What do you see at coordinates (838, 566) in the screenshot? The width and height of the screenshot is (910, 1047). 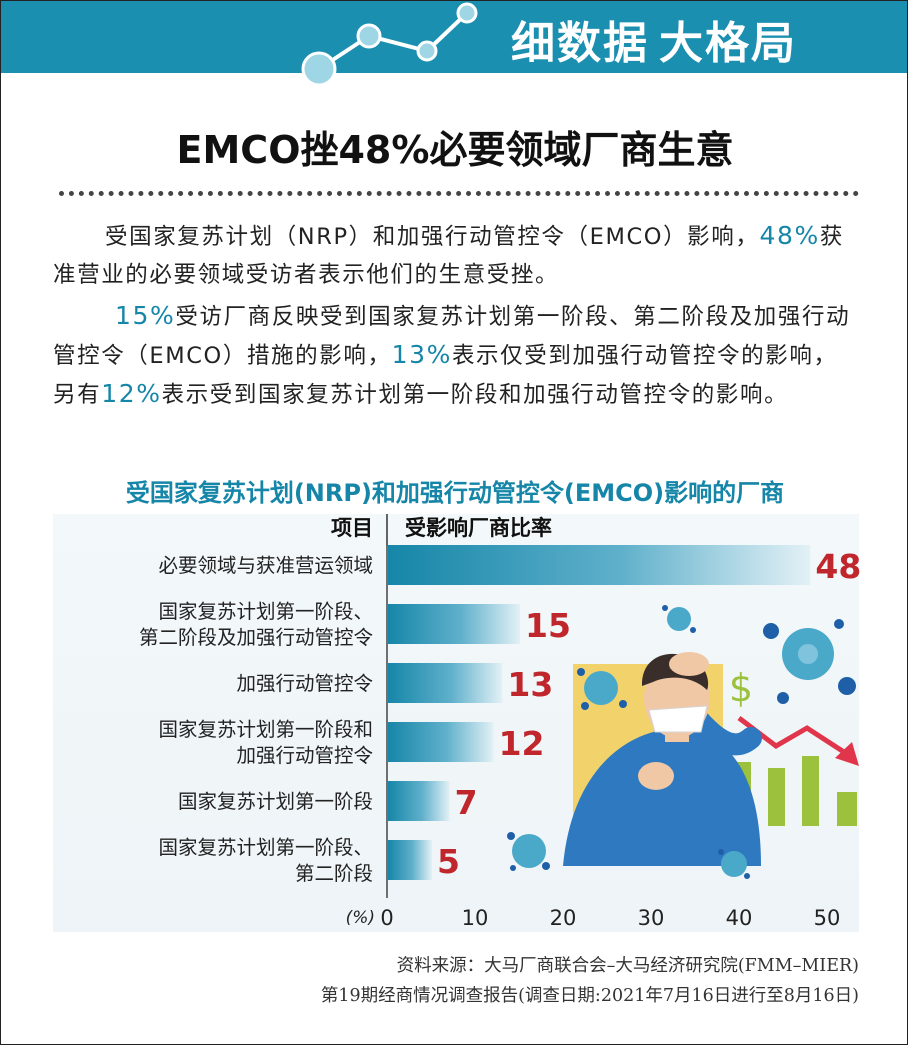 I see `bar-value-label: 48` at bounding box center [838, 566].